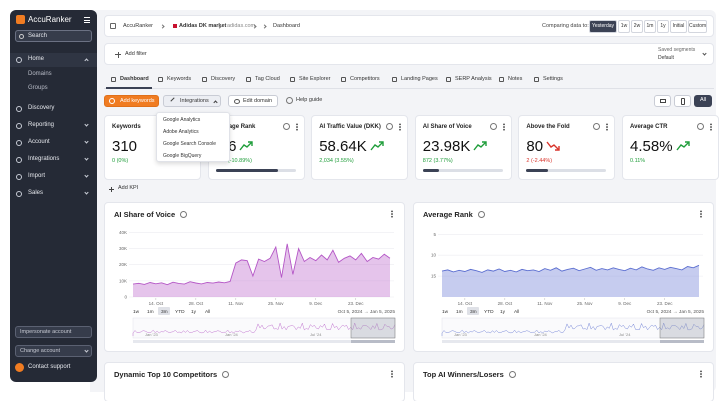  I want to click on compare-option: Yesterday, so click(603, 26).